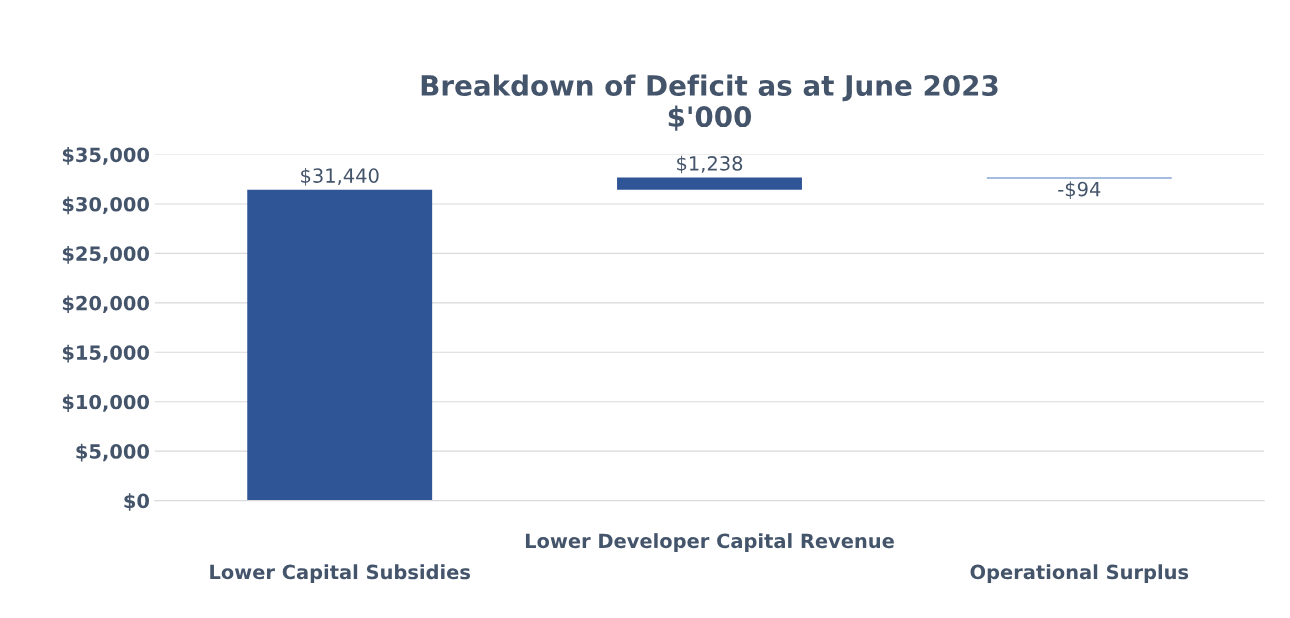  What do you see at coordinates (1079, 190) in the screenshot?
I see `data-label: -$94` at bounding box center [1079, 190].